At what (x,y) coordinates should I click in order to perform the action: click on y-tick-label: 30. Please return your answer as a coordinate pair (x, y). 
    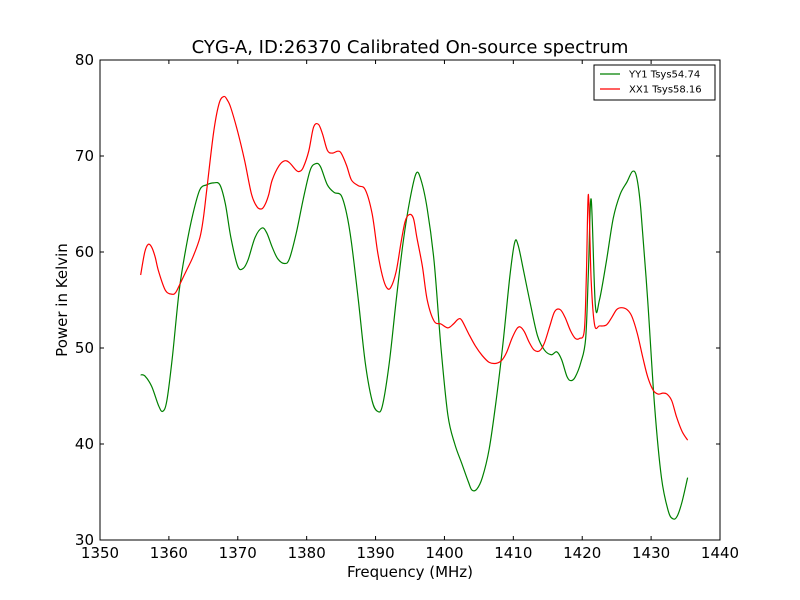
    Looking at the image, I should click on (84, 540).